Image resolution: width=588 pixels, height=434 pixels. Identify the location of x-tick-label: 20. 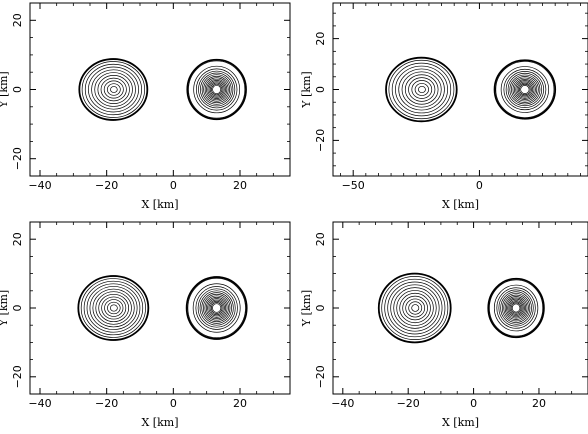
(240, 185).